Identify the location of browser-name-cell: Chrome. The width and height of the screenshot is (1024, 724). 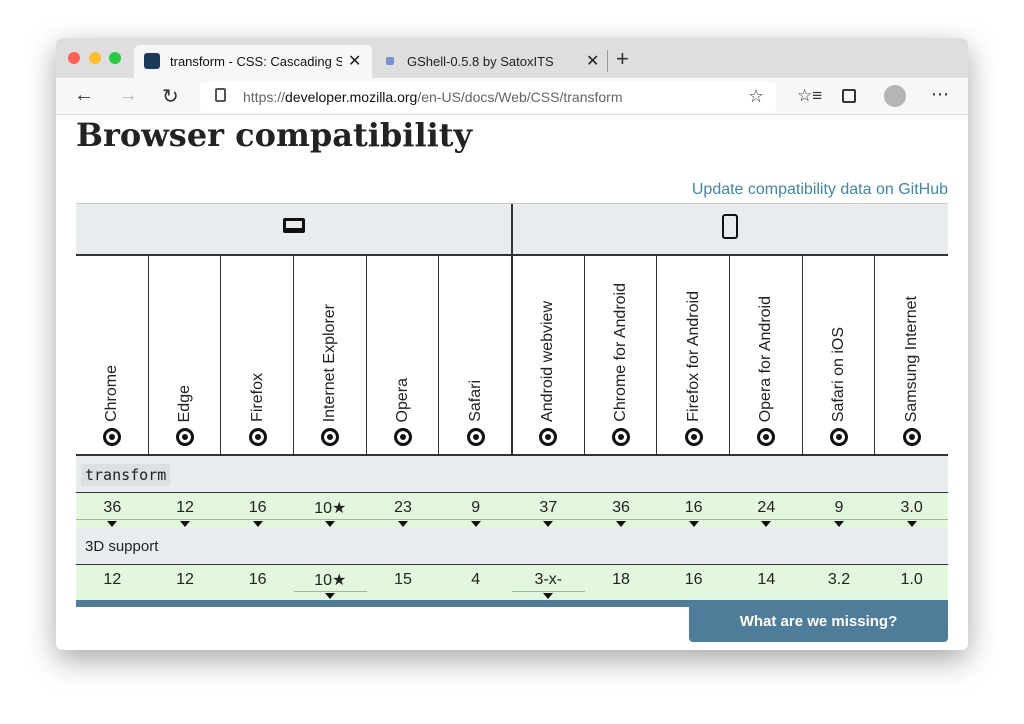
(112, 341).